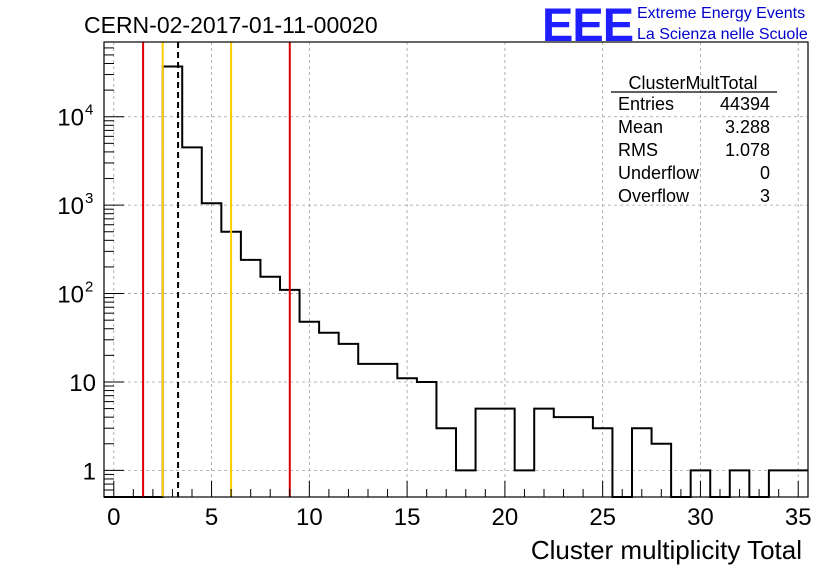 This screenshot has width=836, height=572. Describe the element at coordinates (659, 173) in the screenshot. I see `stats-label: Underflow` at that location.